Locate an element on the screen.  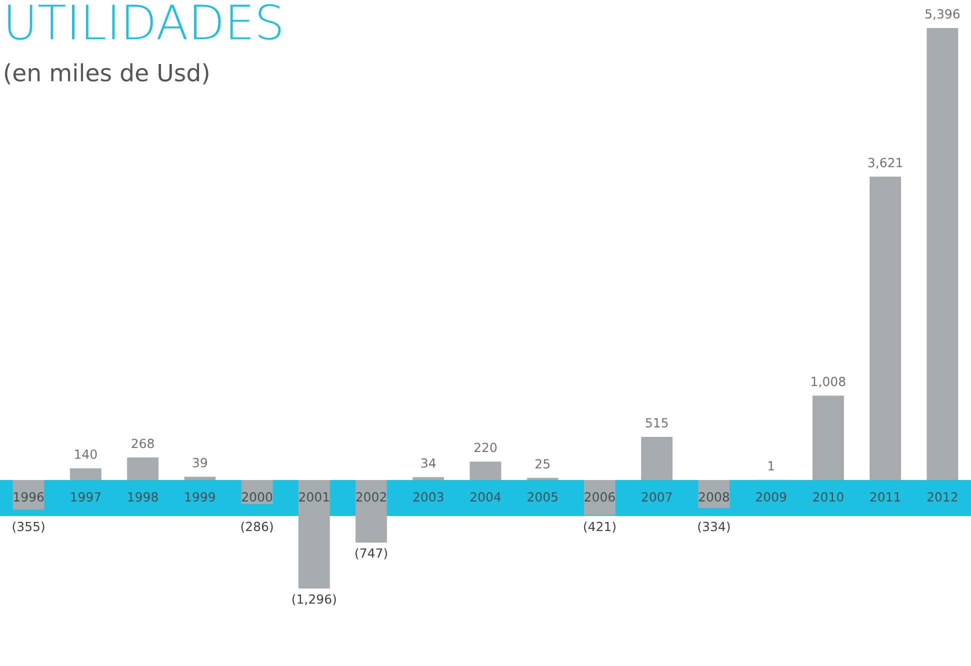
x-tick-label: 2004 is located at coordinates (485, 497).